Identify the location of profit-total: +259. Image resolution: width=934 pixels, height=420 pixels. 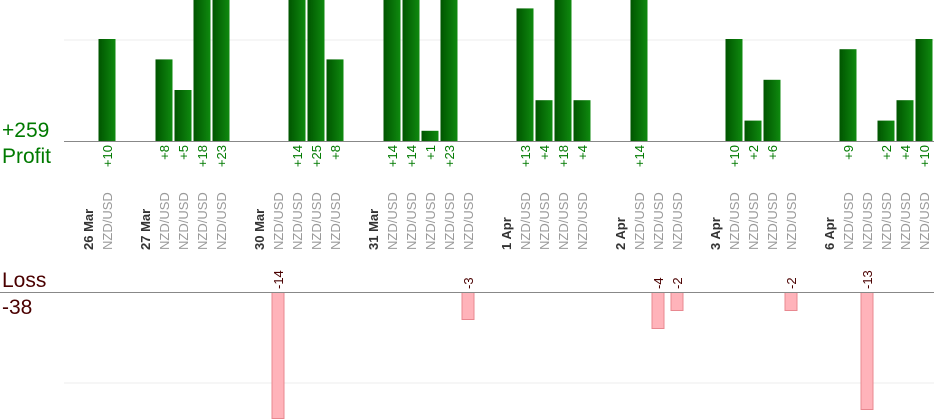
(26, 130).